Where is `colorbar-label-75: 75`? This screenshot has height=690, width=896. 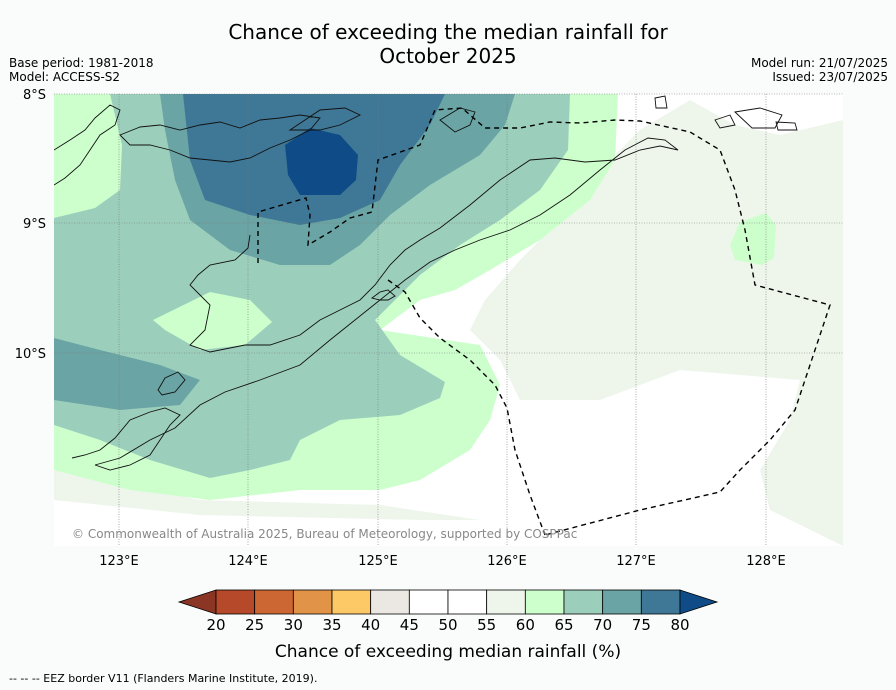
colorbar-label-75: 75 is located at coordinates (641, 625).